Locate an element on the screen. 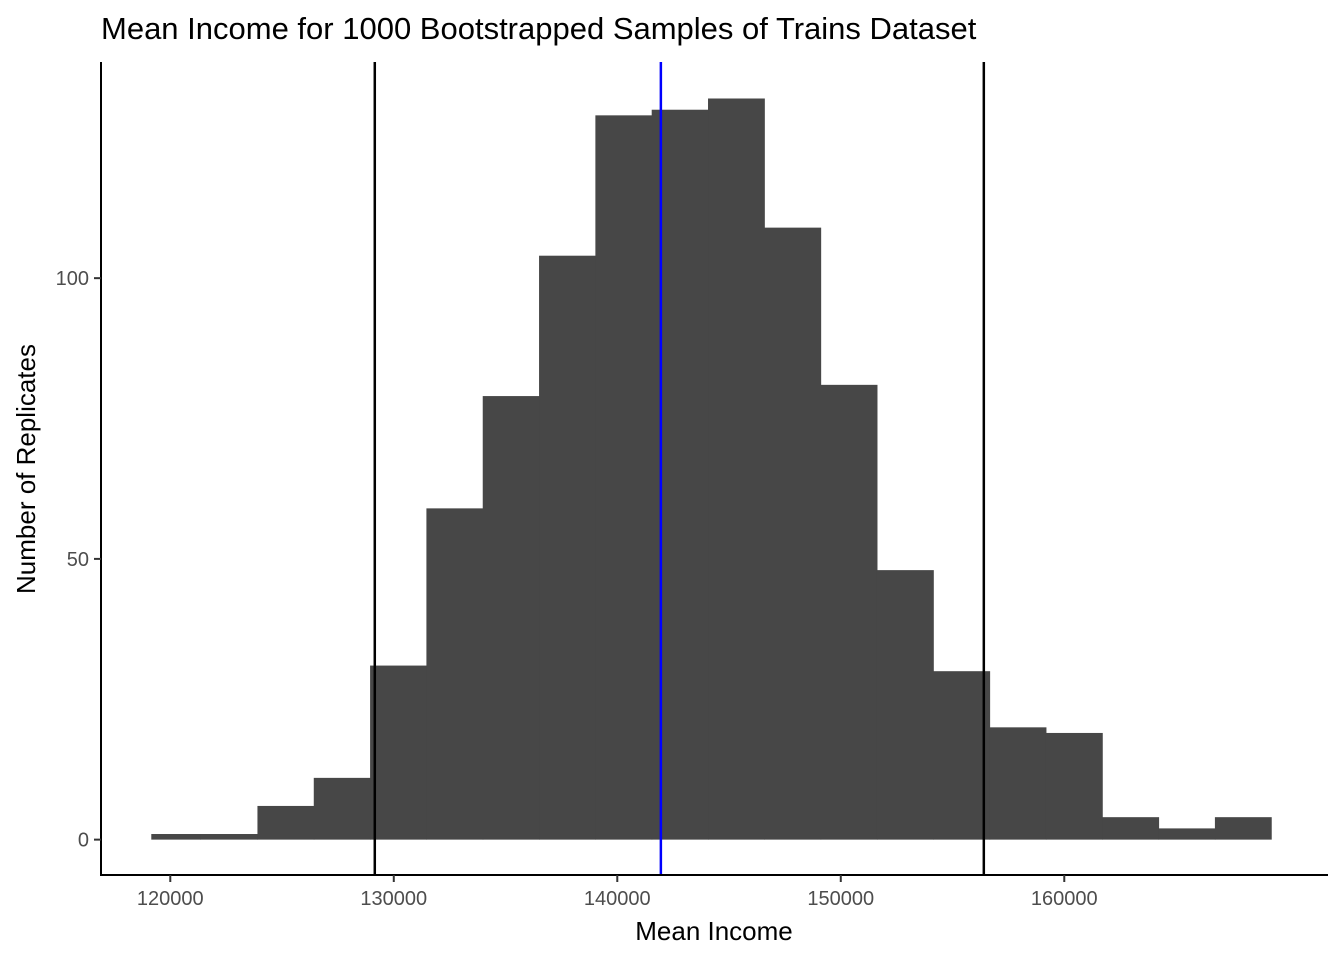 This screenshot has height=960, width=1344. y-tick-label: 0 is located at coordinates (83, 841).